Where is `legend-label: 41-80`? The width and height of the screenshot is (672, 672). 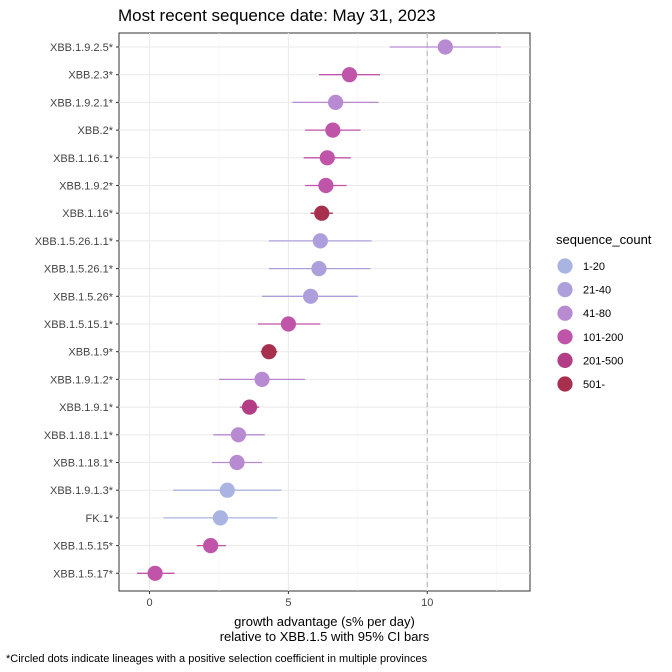 legend-label: 41-80 is located at coordinates (597, 314).